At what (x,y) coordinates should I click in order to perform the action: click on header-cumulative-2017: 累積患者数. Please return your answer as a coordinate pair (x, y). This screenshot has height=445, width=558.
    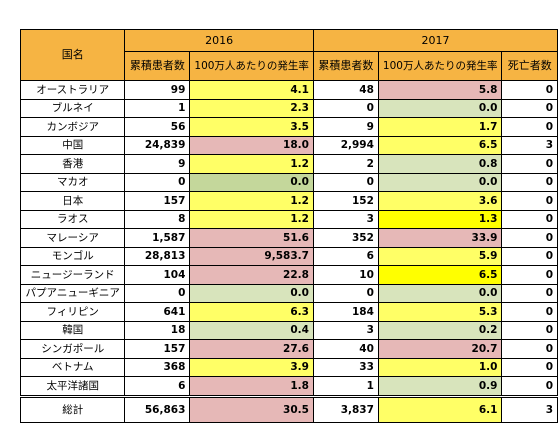
    Looking at the image, I should click on (345, 66).